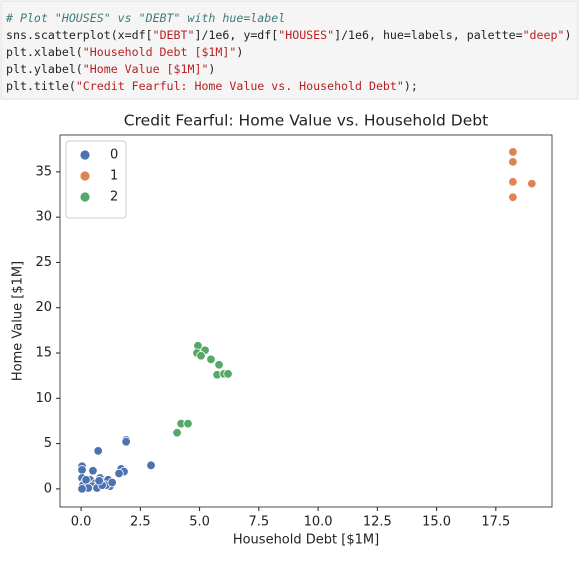 This screenshot has height=564, width=580. I want to click on y-tick-label: 5, so click(48, 443).